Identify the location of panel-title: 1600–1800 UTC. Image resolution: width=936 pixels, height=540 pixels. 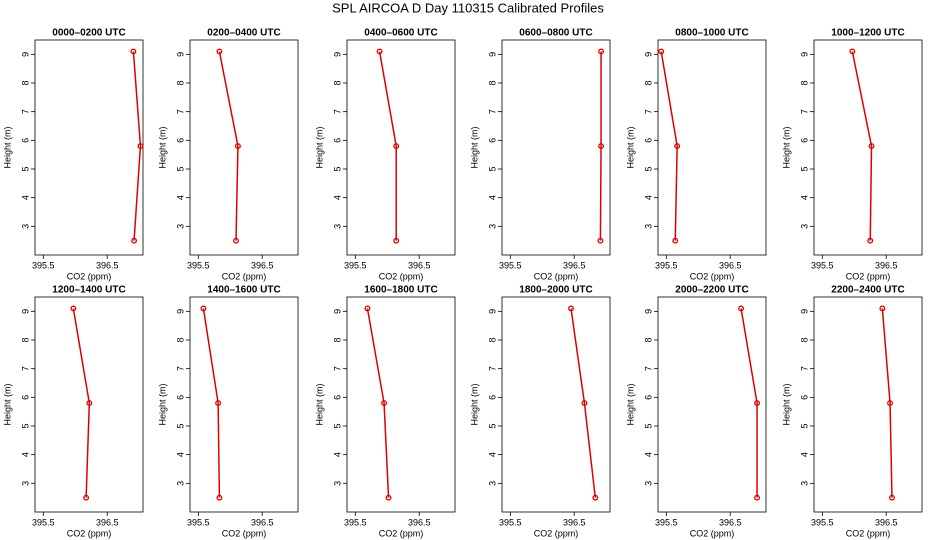
(400, 290).